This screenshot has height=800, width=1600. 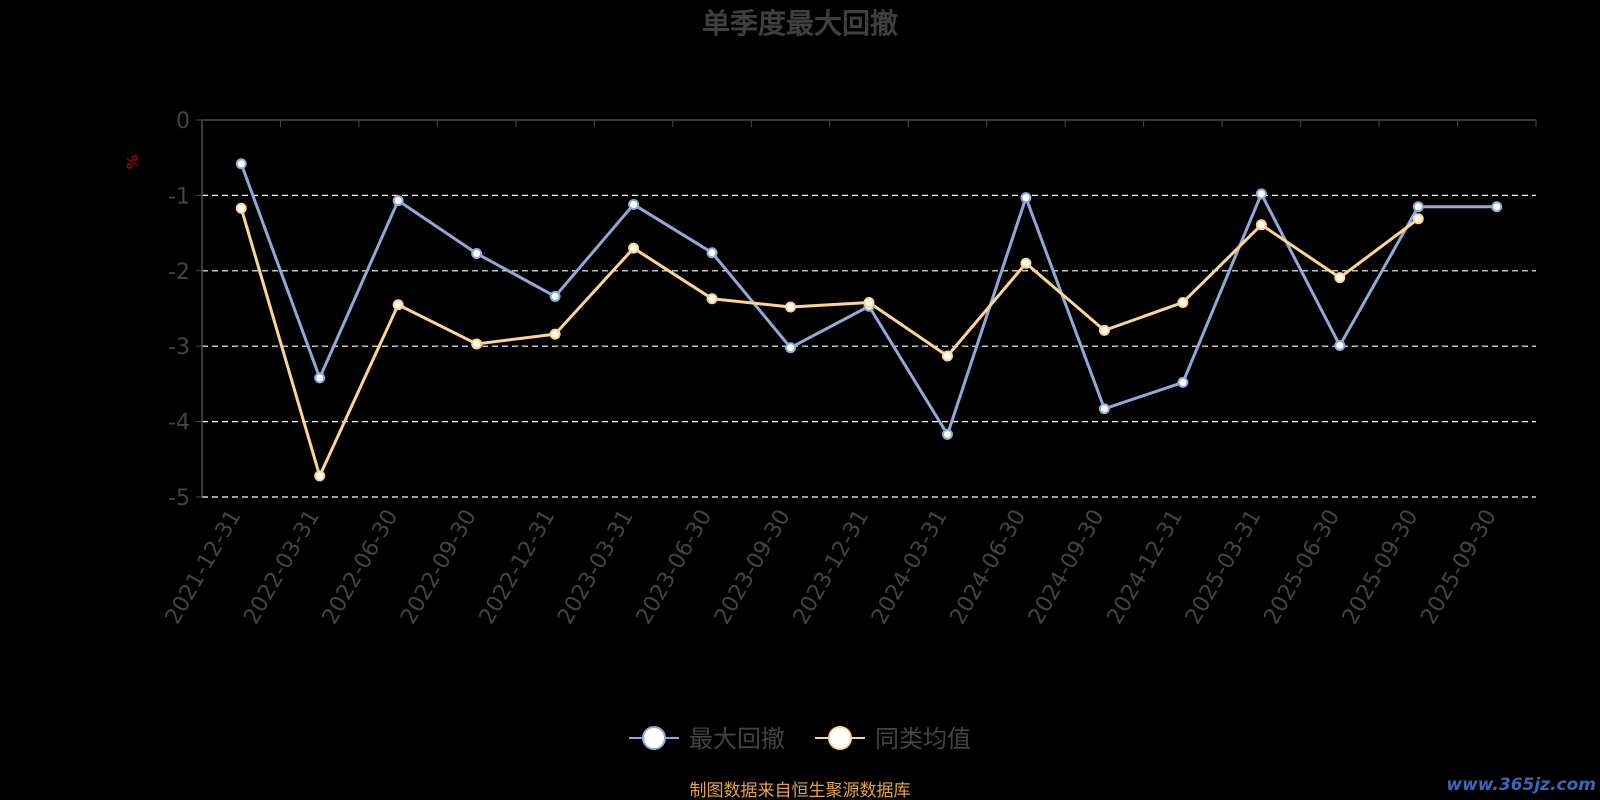 I want to click on x-tick-label: 2023-03-31, so click(x=596, y=567).